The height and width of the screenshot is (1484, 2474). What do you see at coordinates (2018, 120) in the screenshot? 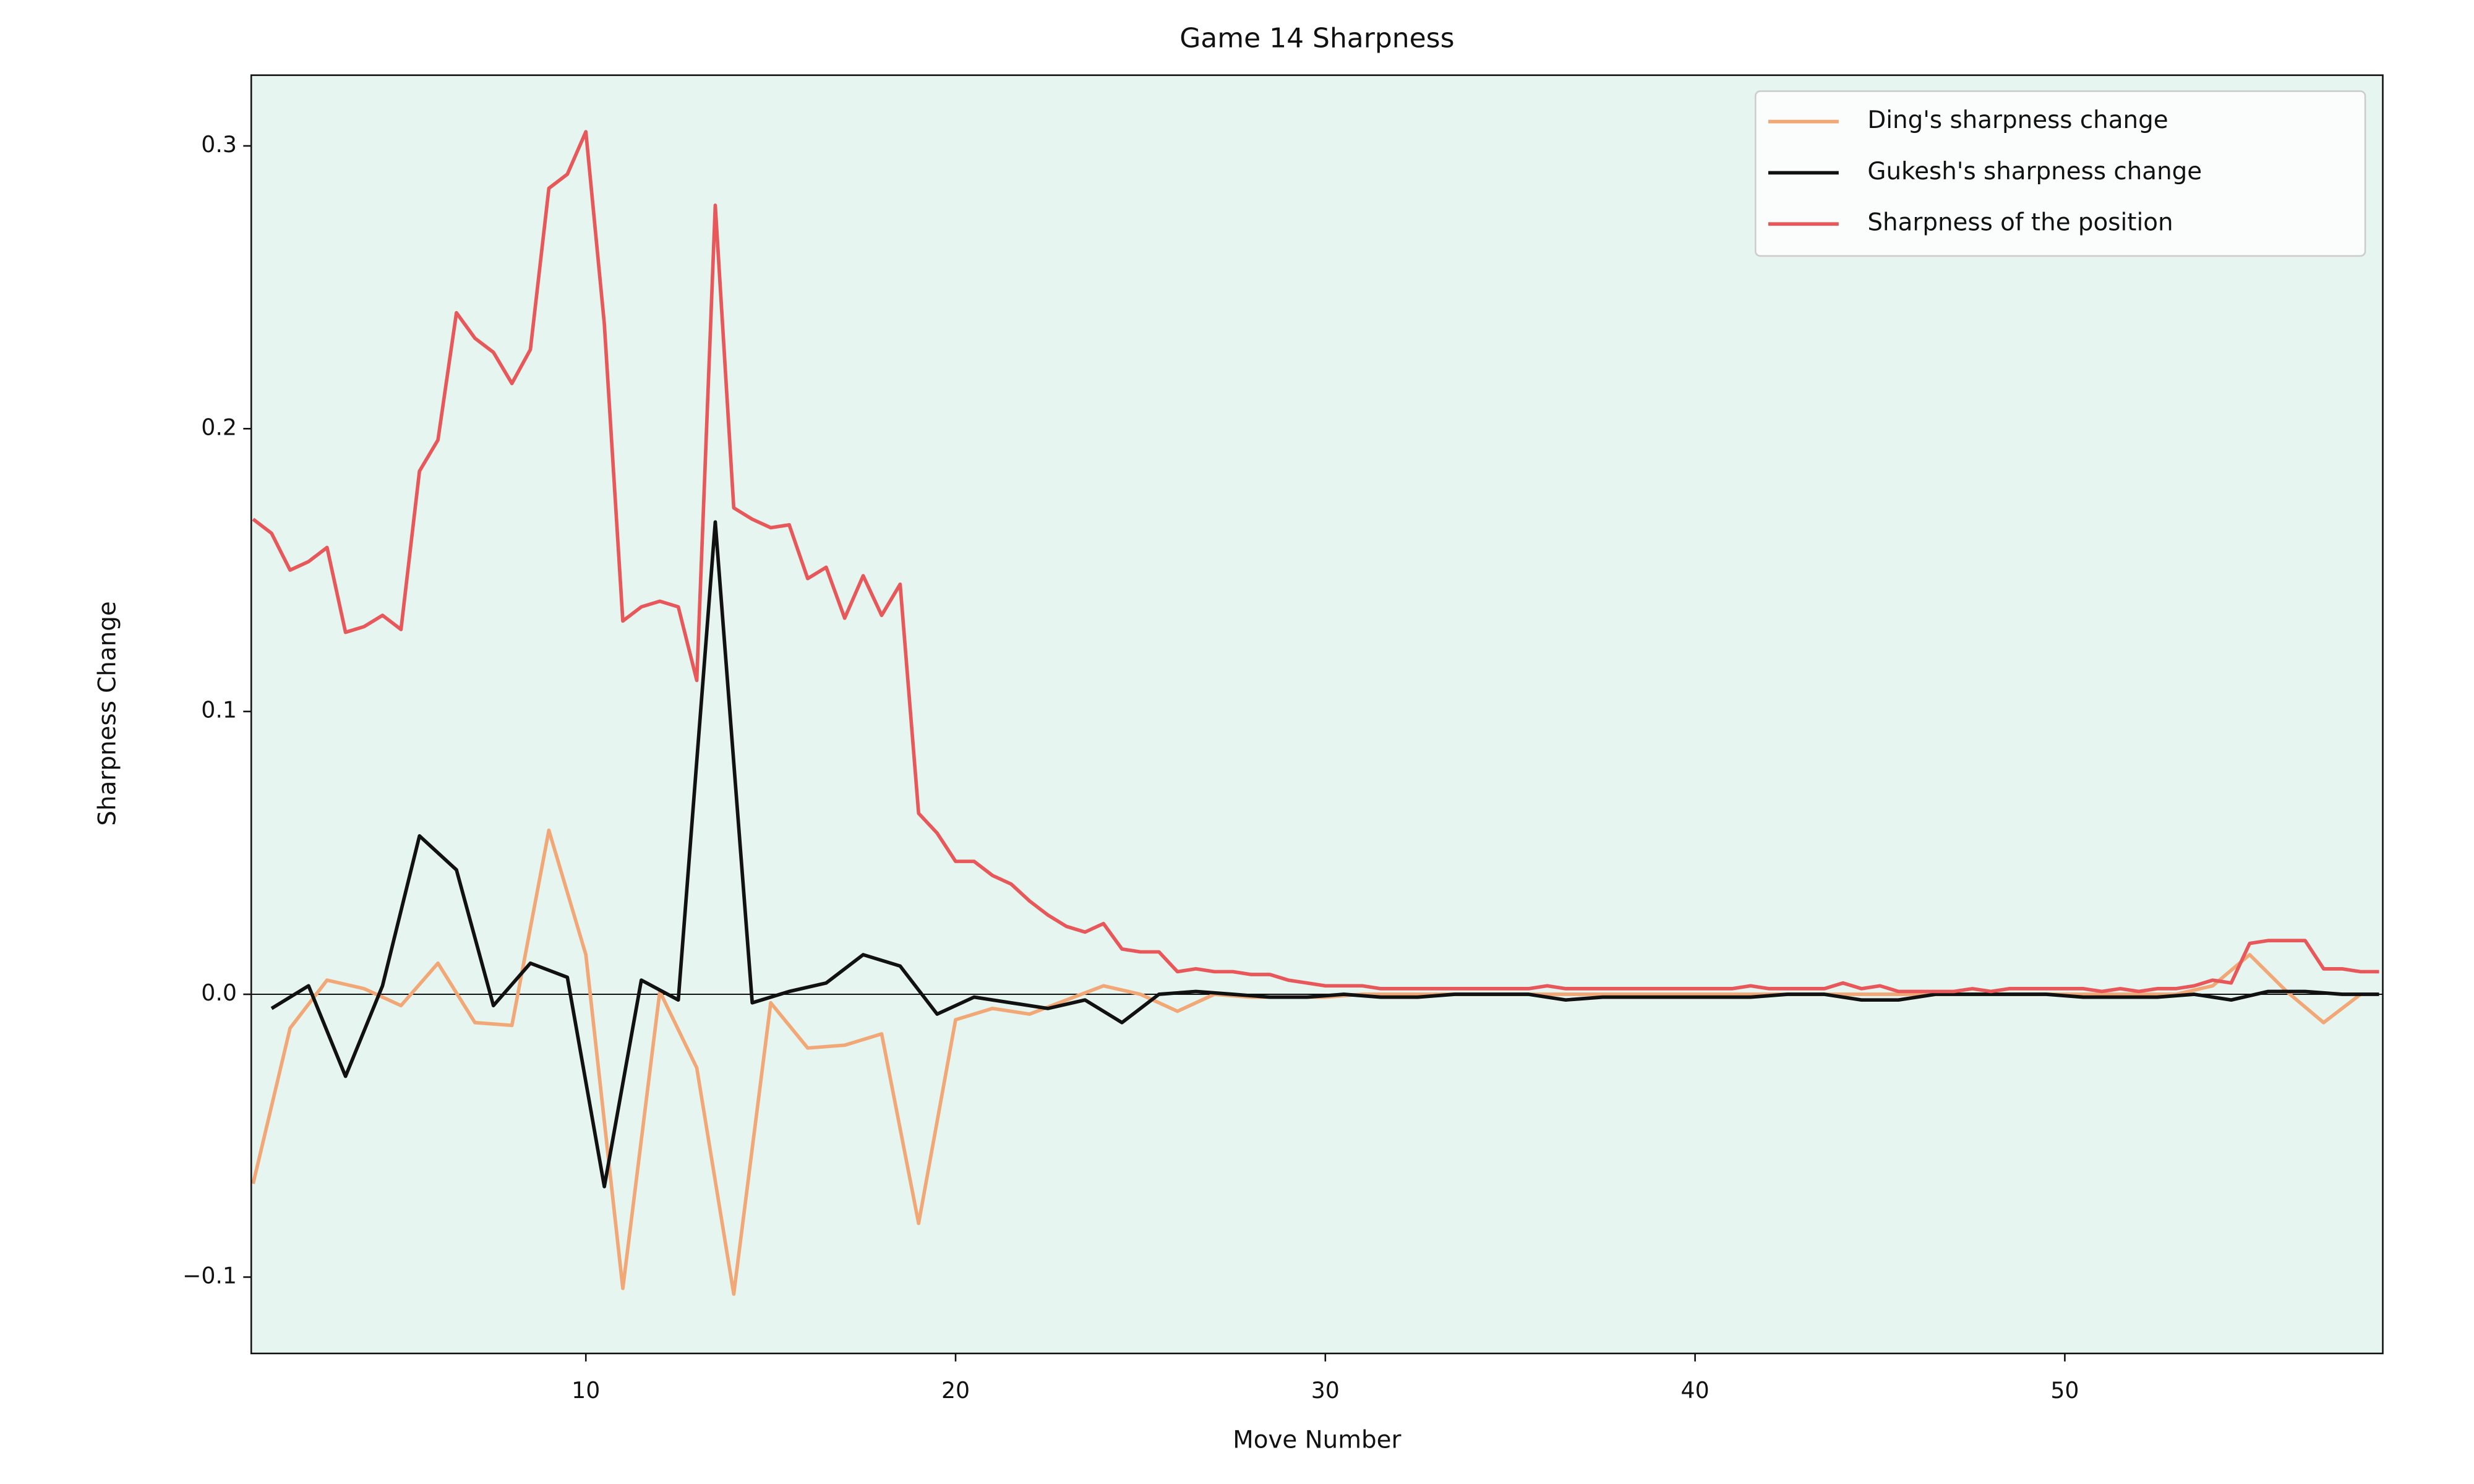
I see `legend-label: Ding's sharpness change` at bounding box center [2018, 120].